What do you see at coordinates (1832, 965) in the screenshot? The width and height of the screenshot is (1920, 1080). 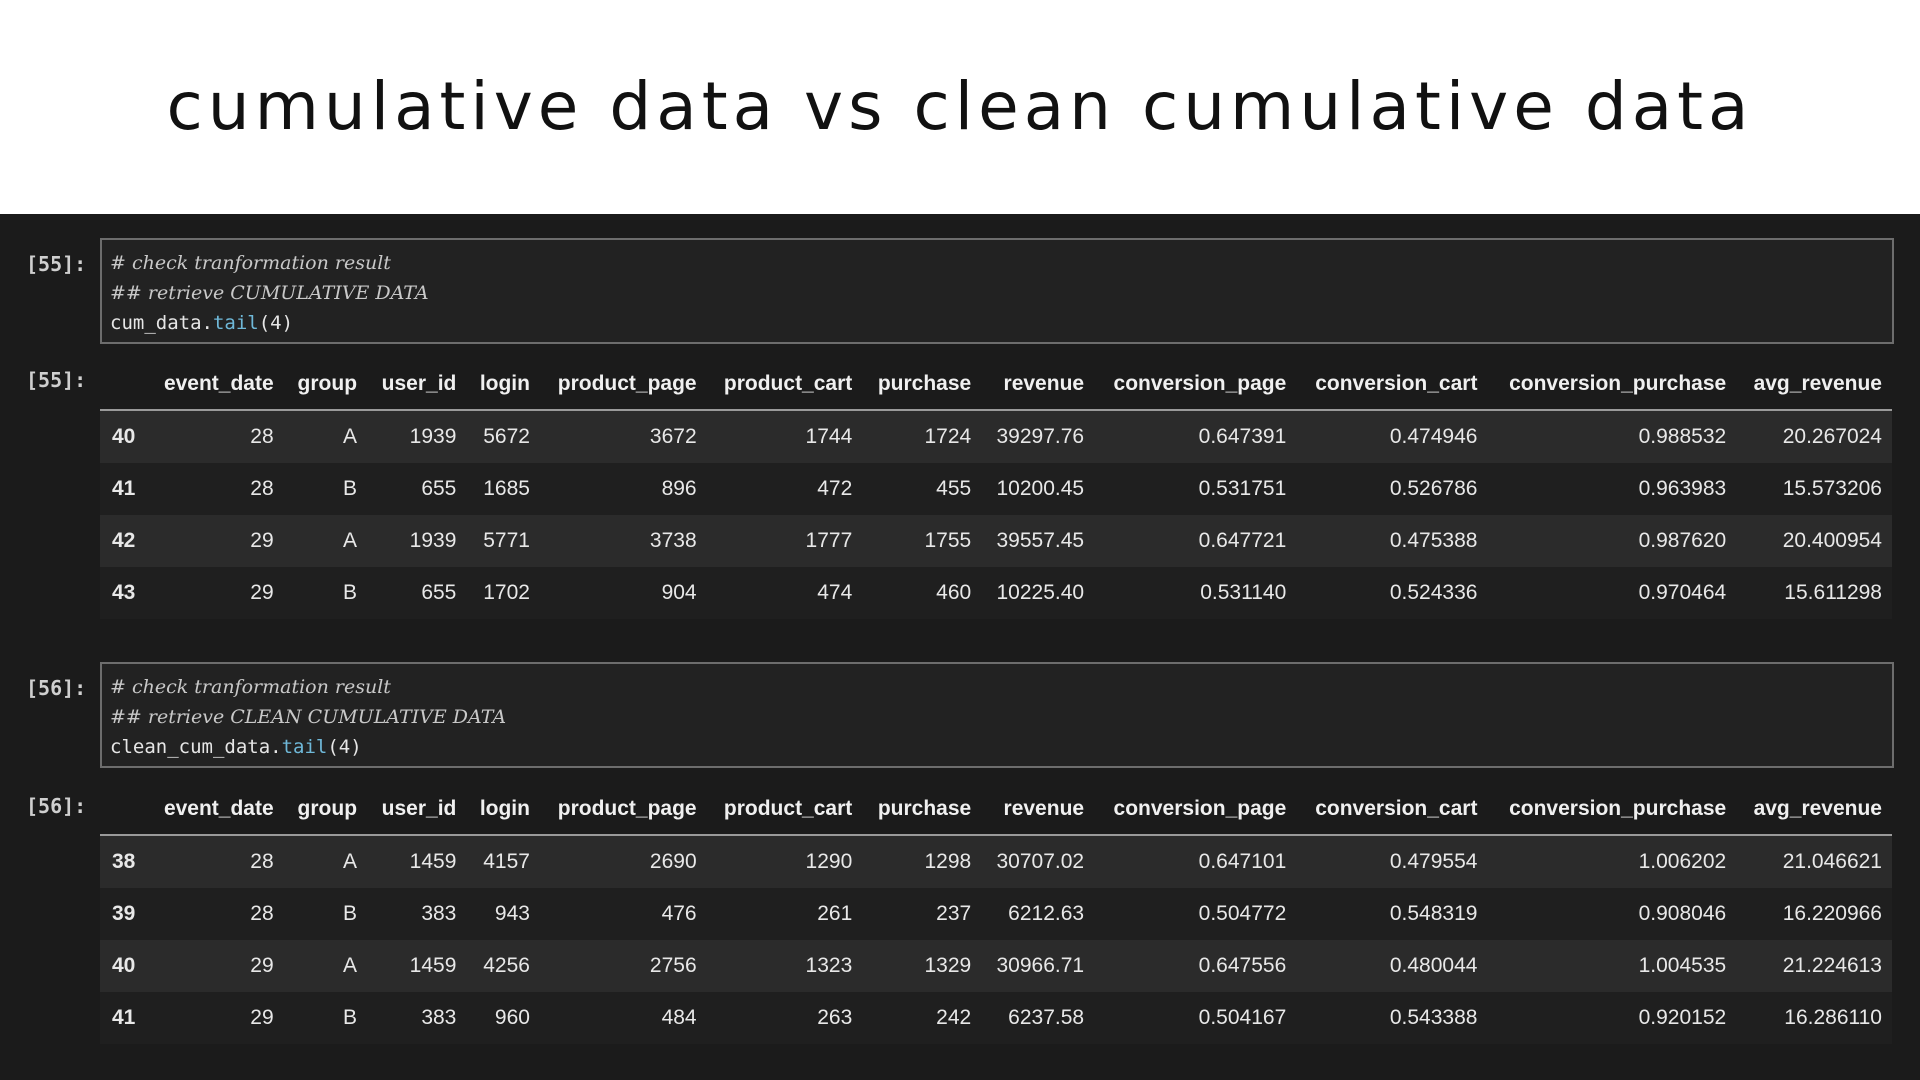 I see `table-cell: 21.224613` at bounding box center [1832, 965].